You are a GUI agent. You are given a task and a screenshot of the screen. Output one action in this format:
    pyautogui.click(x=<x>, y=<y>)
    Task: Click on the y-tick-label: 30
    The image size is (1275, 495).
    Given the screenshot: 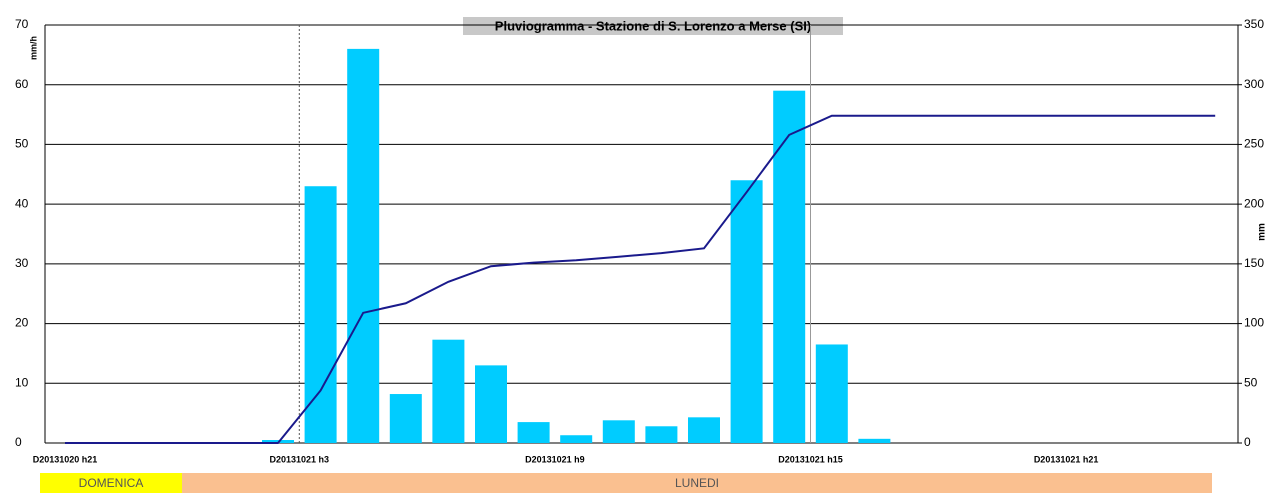 What is the action you would take?
    pyautogui.click(x=22, y=263)
    